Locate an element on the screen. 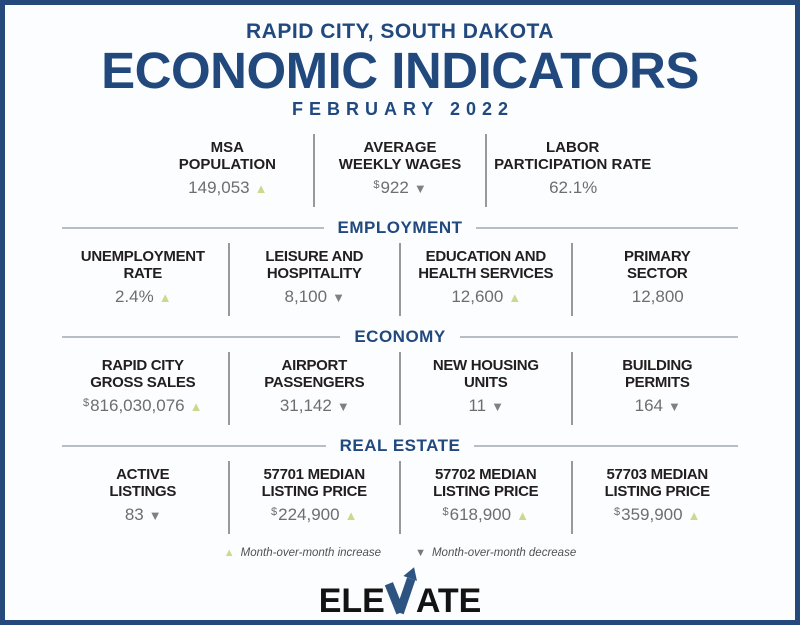 The image size is (800, 625). legend-decrease-label: Month-over-month decrease is located at coordinates (504, 553).